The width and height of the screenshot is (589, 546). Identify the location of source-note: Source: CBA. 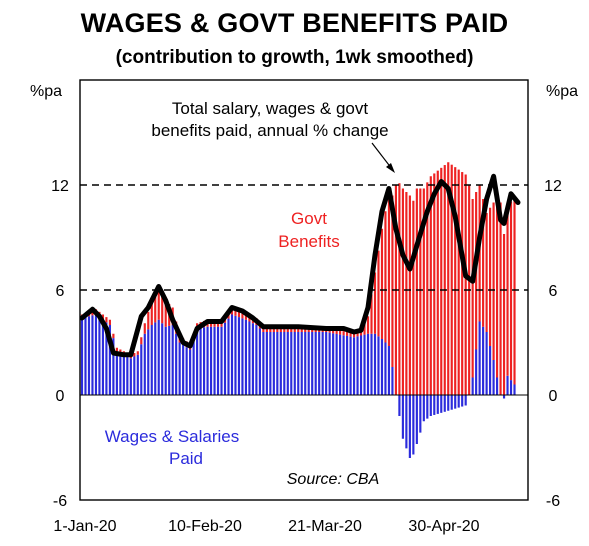
(333, 479).